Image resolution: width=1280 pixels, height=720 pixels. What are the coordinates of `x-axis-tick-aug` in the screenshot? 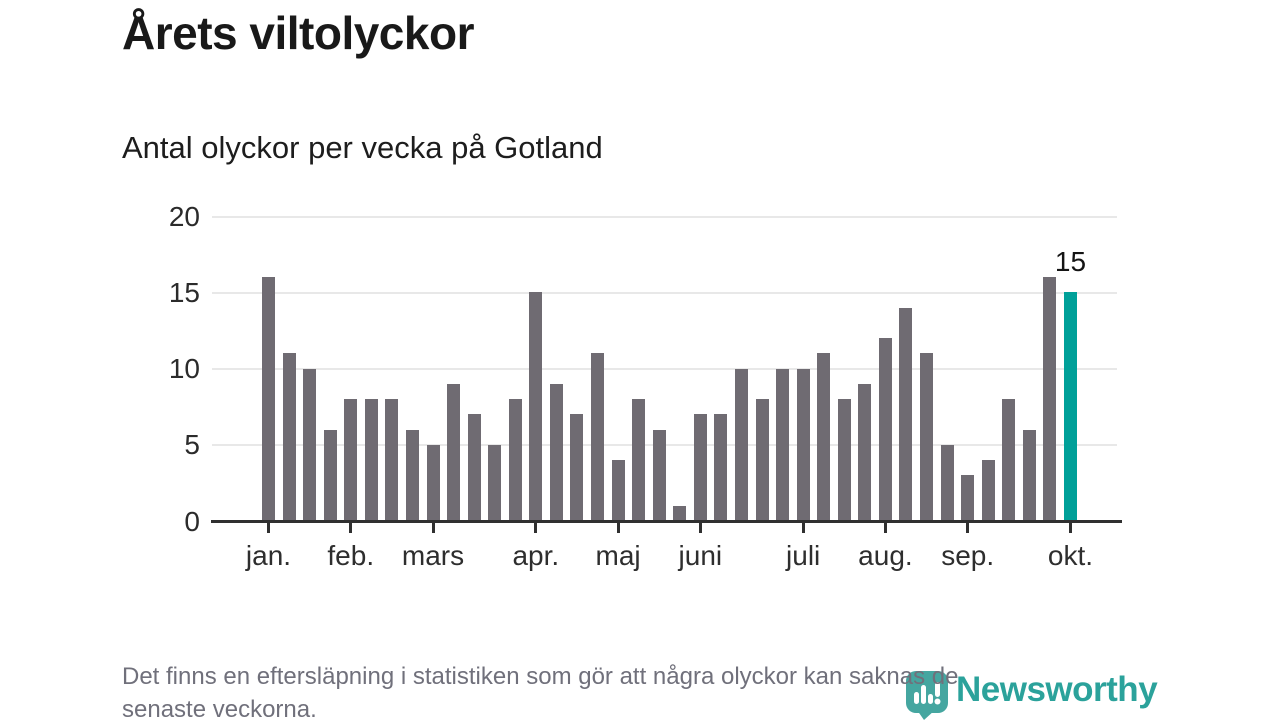 It's located at (885, 528).